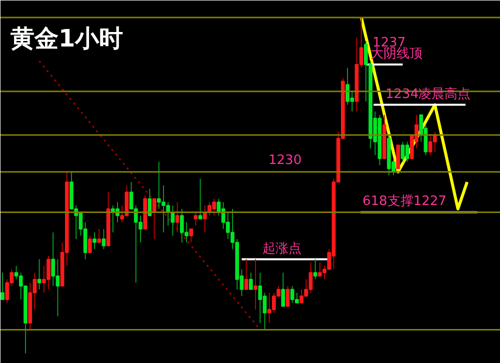  Describe the element at coordinates (285, 160) in the screenshot. I see `annotation: 1230` at that location.